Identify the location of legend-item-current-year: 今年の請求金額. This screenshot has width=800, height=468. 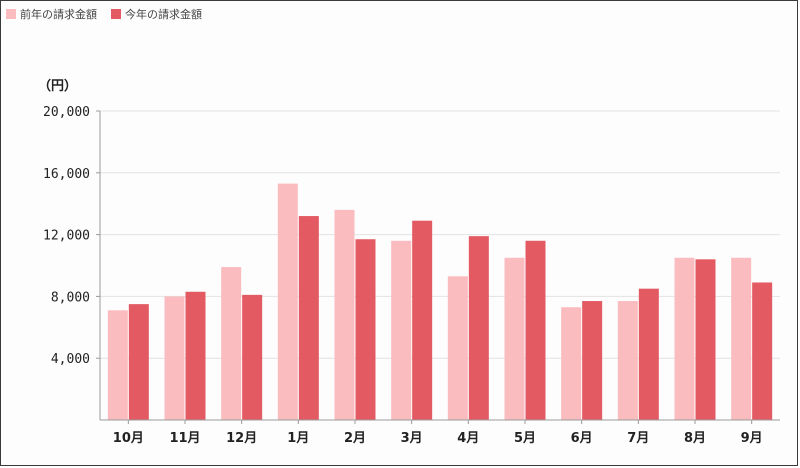
(156, 14).